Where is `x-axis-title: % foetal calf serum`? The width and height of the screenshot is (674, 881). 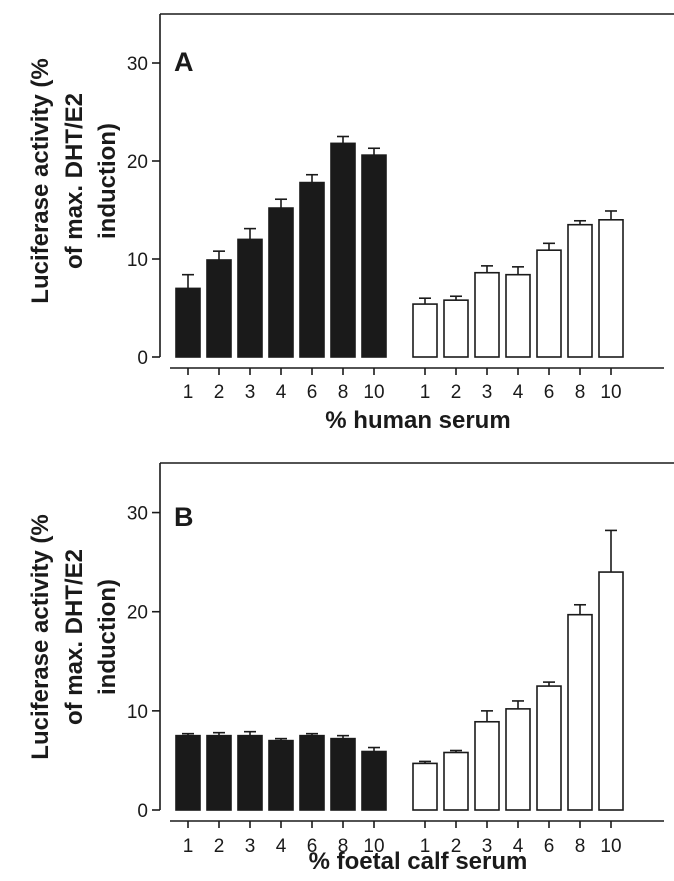
x-axis-title: % foetal calf serum is located at coordinates (418, 861).